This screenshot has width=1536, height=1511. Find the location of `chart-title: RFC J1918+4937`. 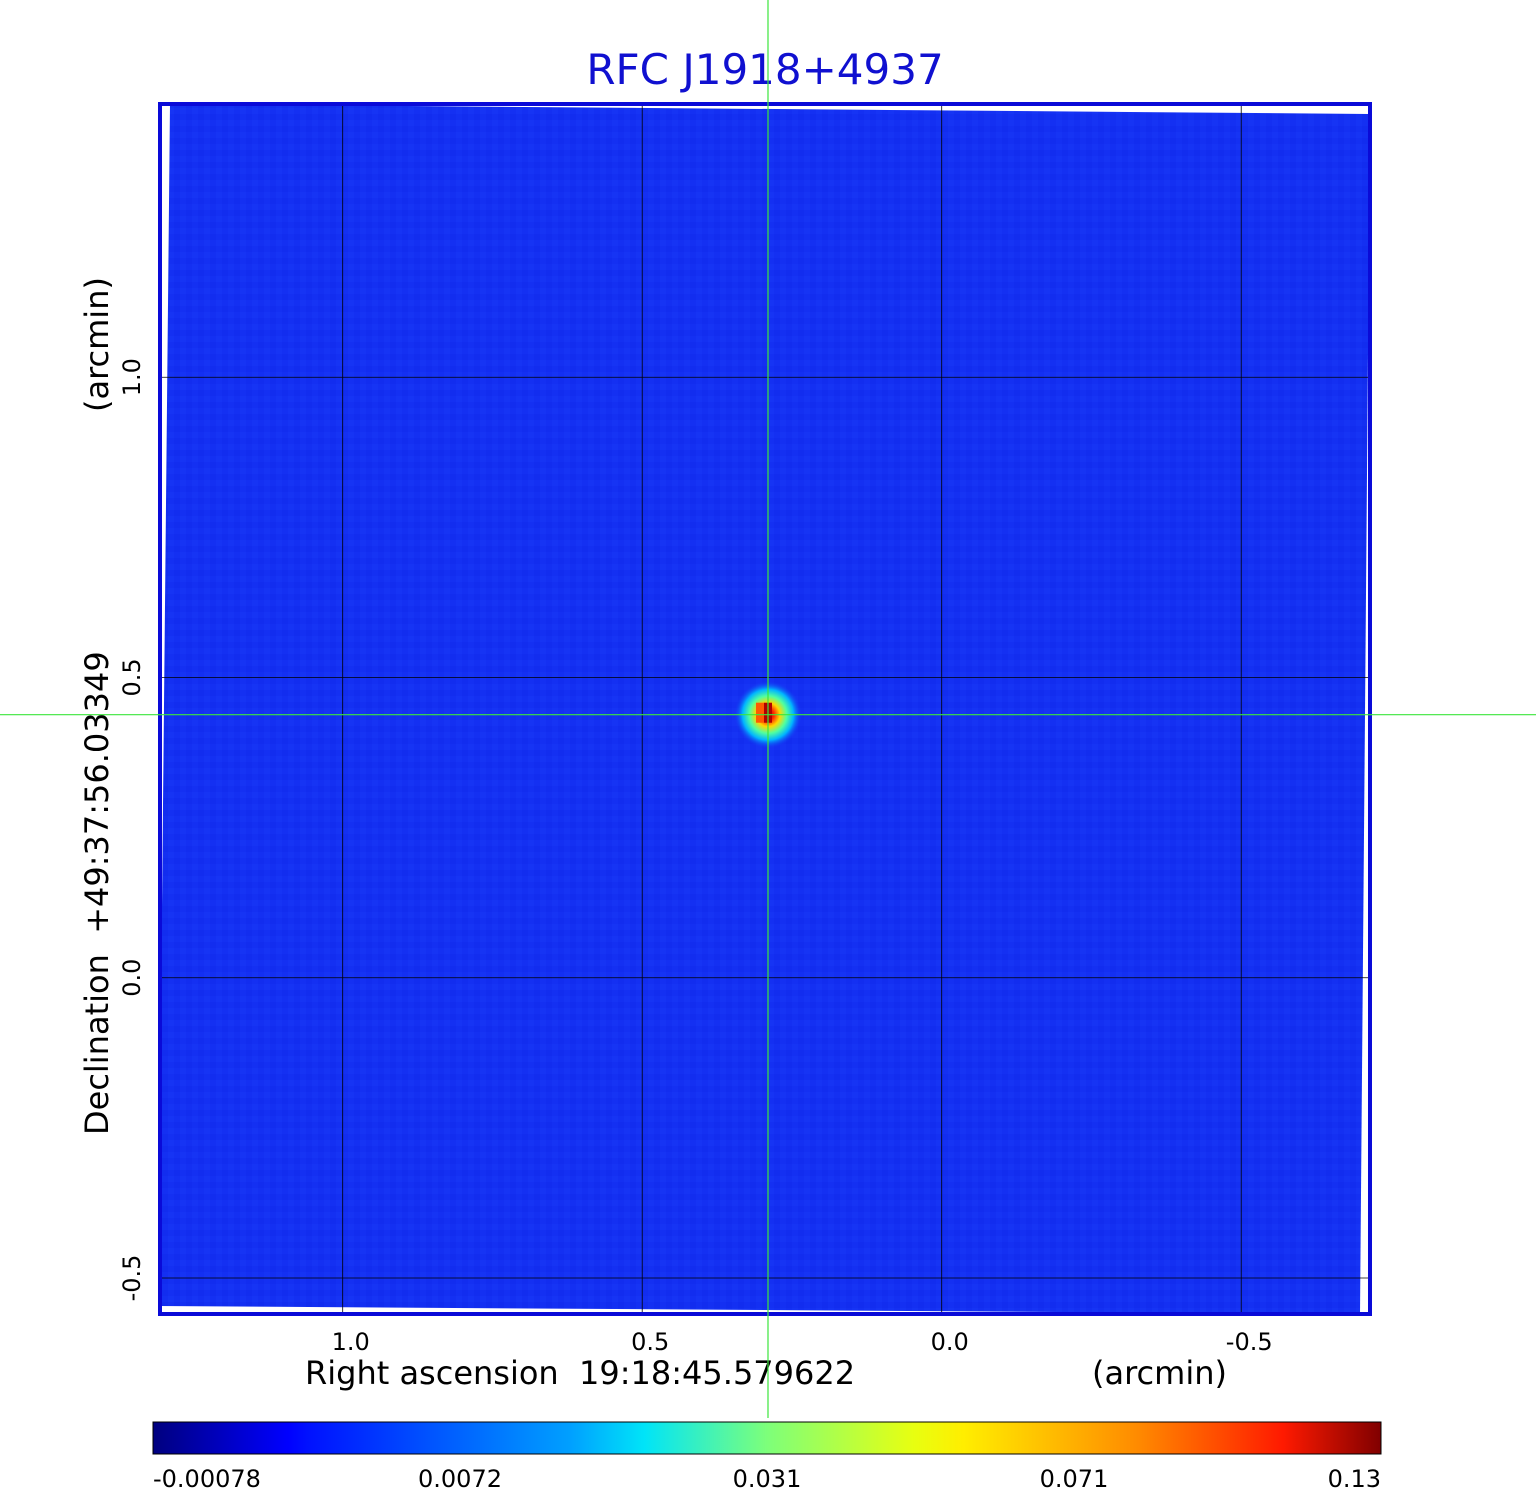

chart-title: RFC J1918+4937 is located at coordinates (764, 69).